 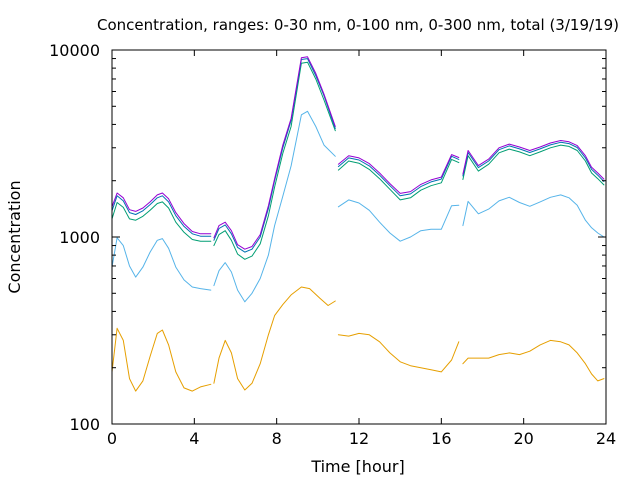 I want to click on x-tick-label: 0, so click(x=112, y=438).